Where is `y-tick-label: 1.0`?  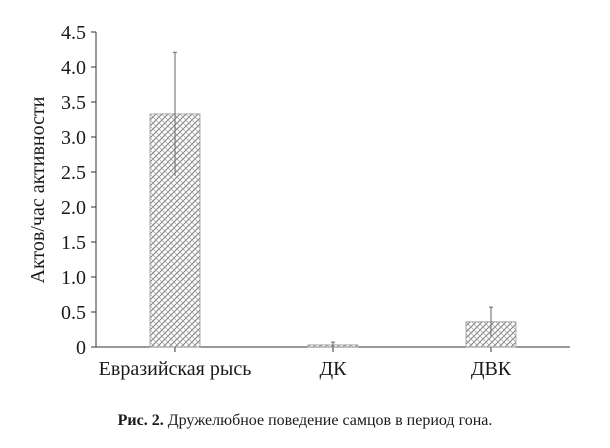
y-tick-label: 1.0 is located at coordinates (73, 278).